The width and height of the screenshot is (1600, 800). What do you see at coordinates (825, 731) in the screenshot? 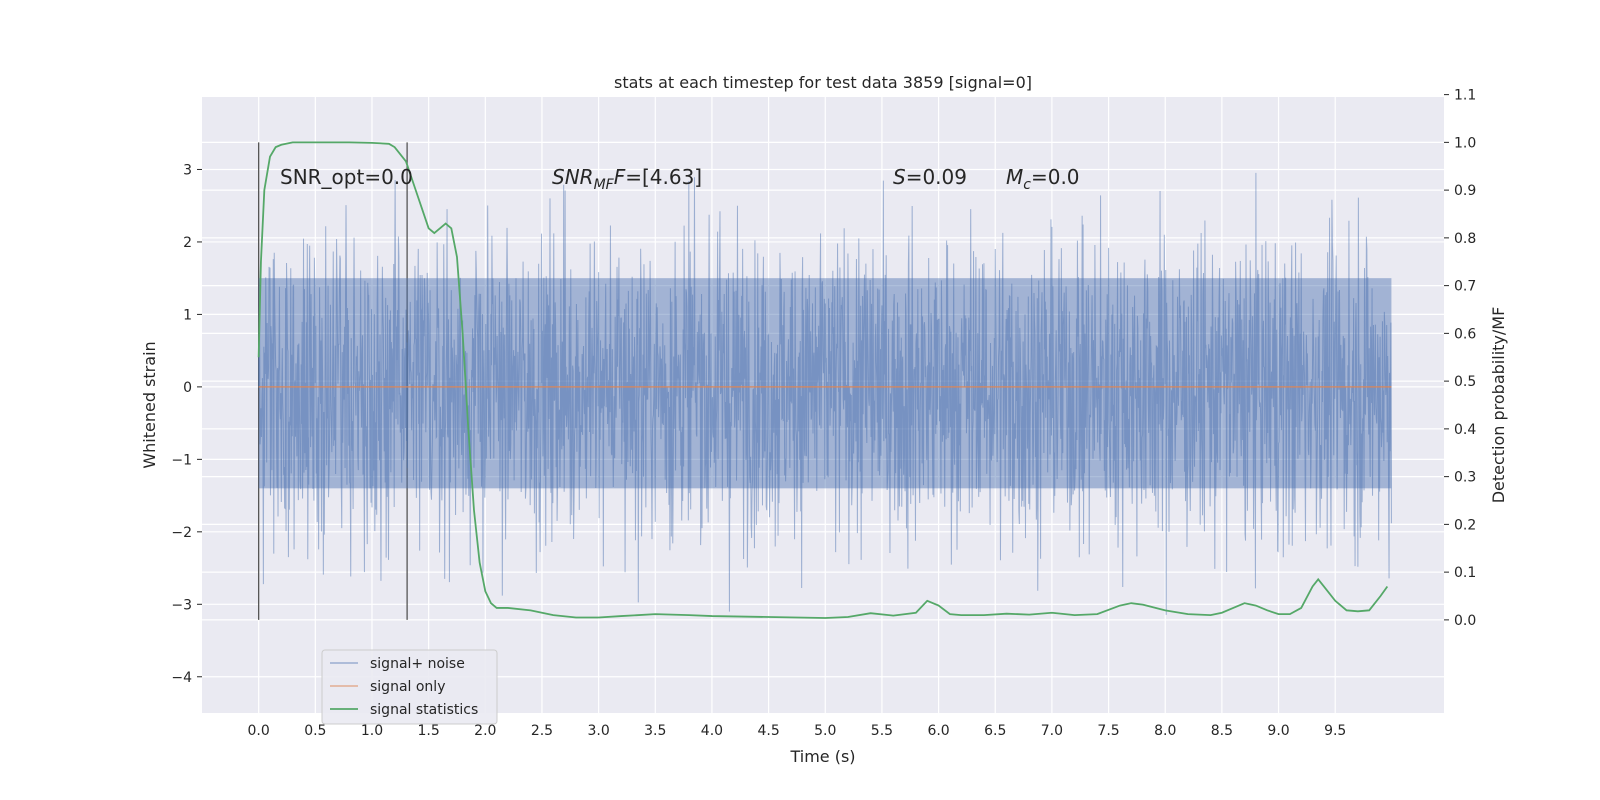
I see `x-tick-label: 5.0` at bounding box center [825, 731].